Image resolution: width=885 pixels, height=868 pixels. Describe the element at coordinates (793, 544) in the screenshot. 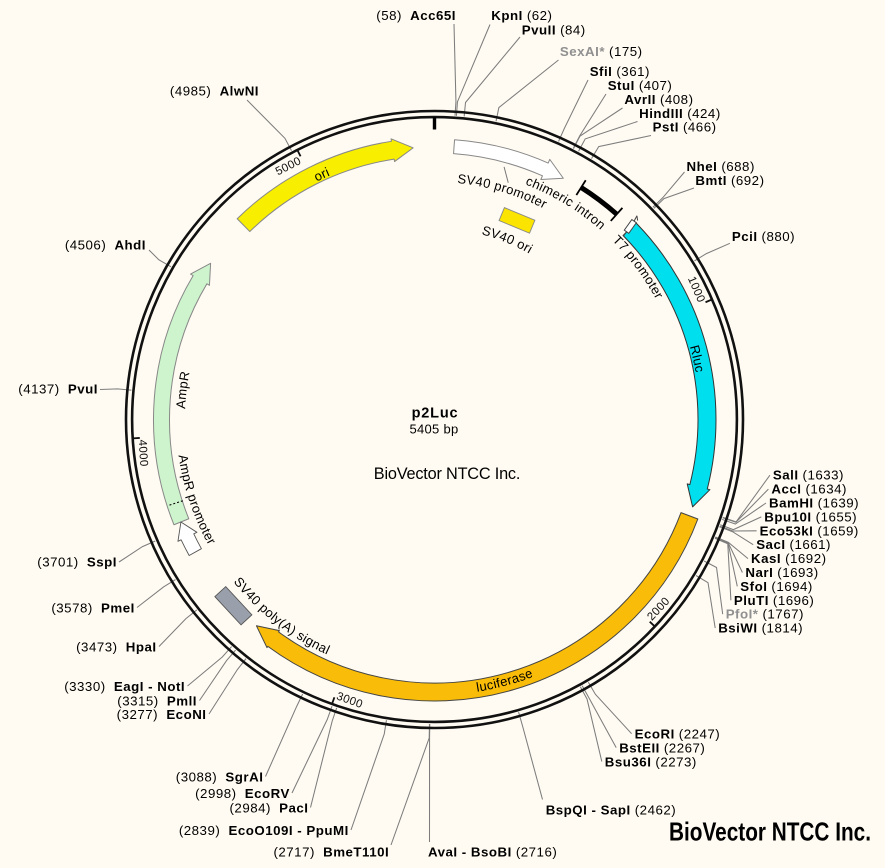

I see `svg-text: SacI(1661)` at that location.